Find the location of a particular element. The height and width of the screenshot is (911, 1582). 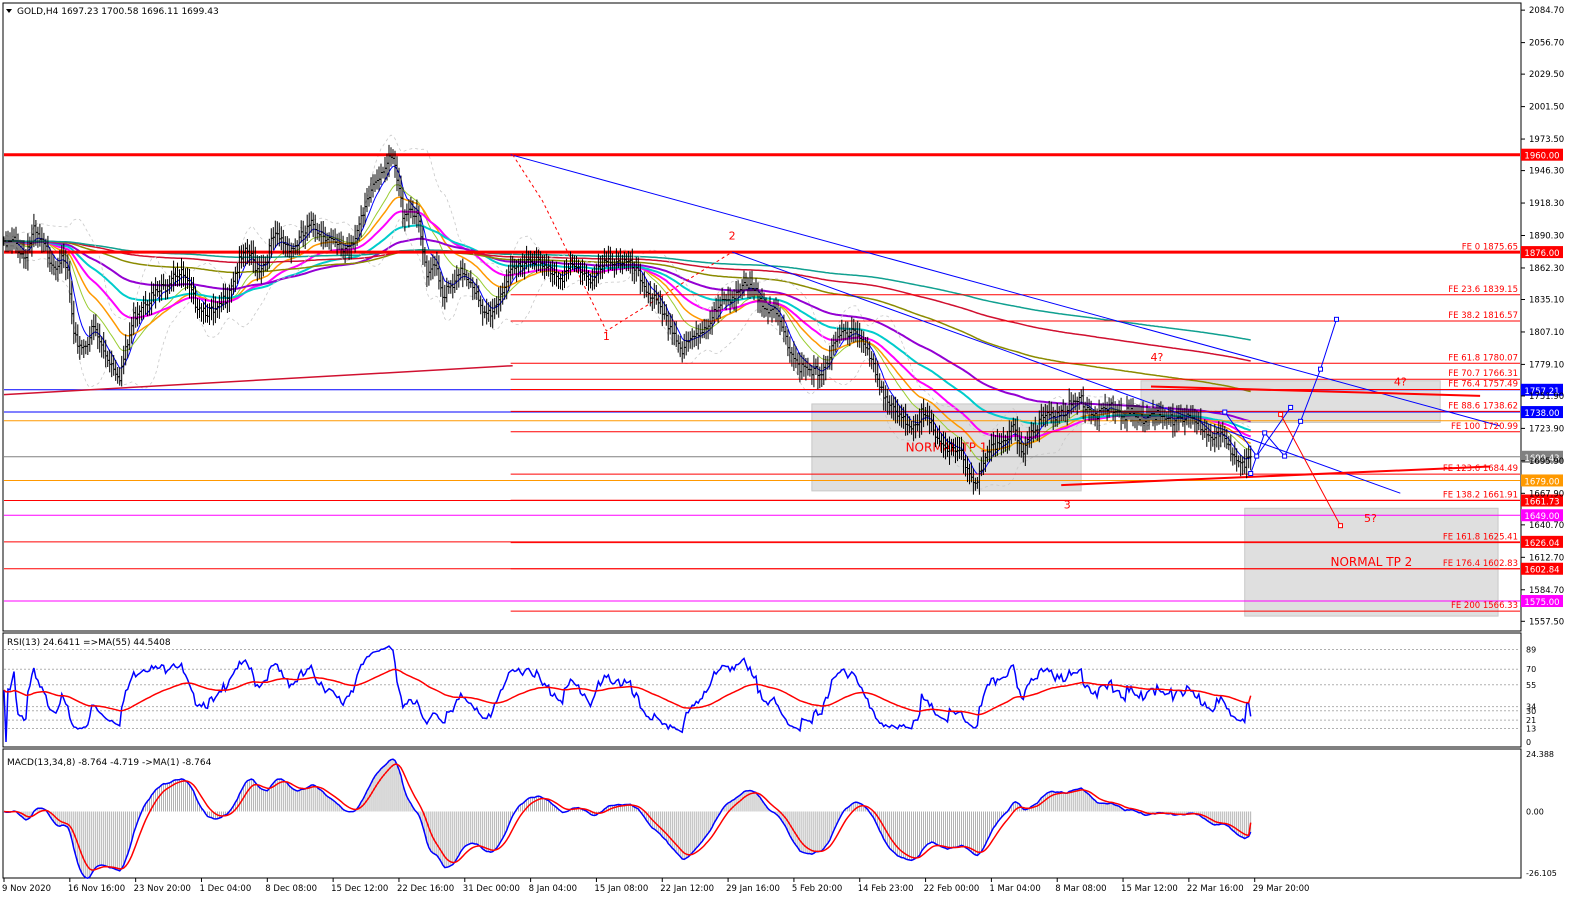

price-axis-label: 1723.90 is located at coordinates (1546, 429).